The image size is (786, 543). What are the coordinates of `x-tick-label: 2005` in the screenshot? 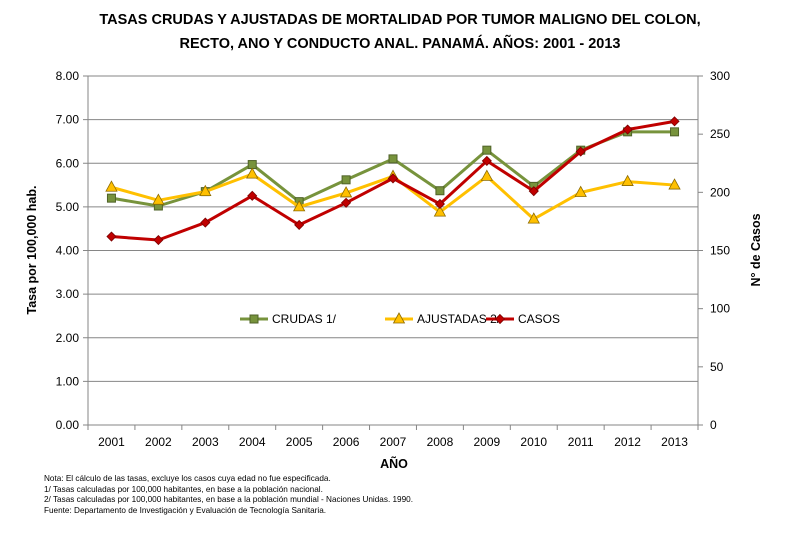 It's located at (299, 442).